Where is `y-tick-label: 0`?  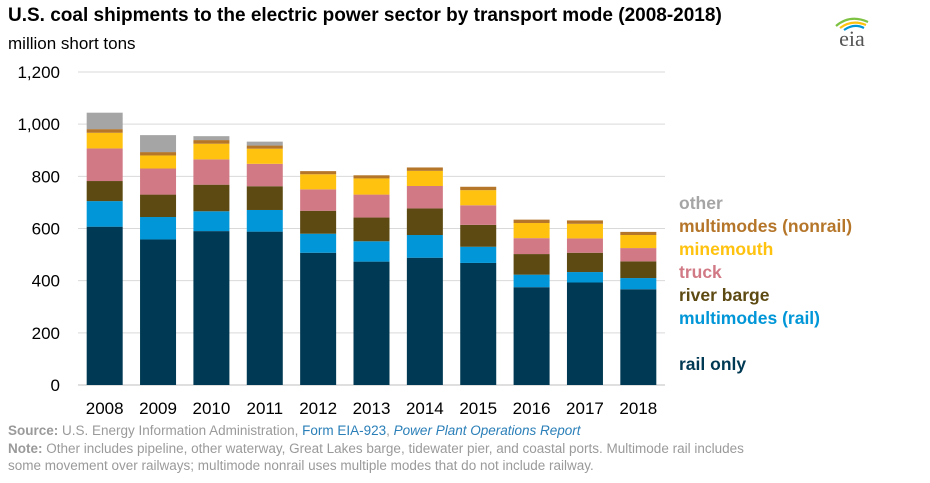 y-tick-label: 0 is located at coordinates (55, 385).